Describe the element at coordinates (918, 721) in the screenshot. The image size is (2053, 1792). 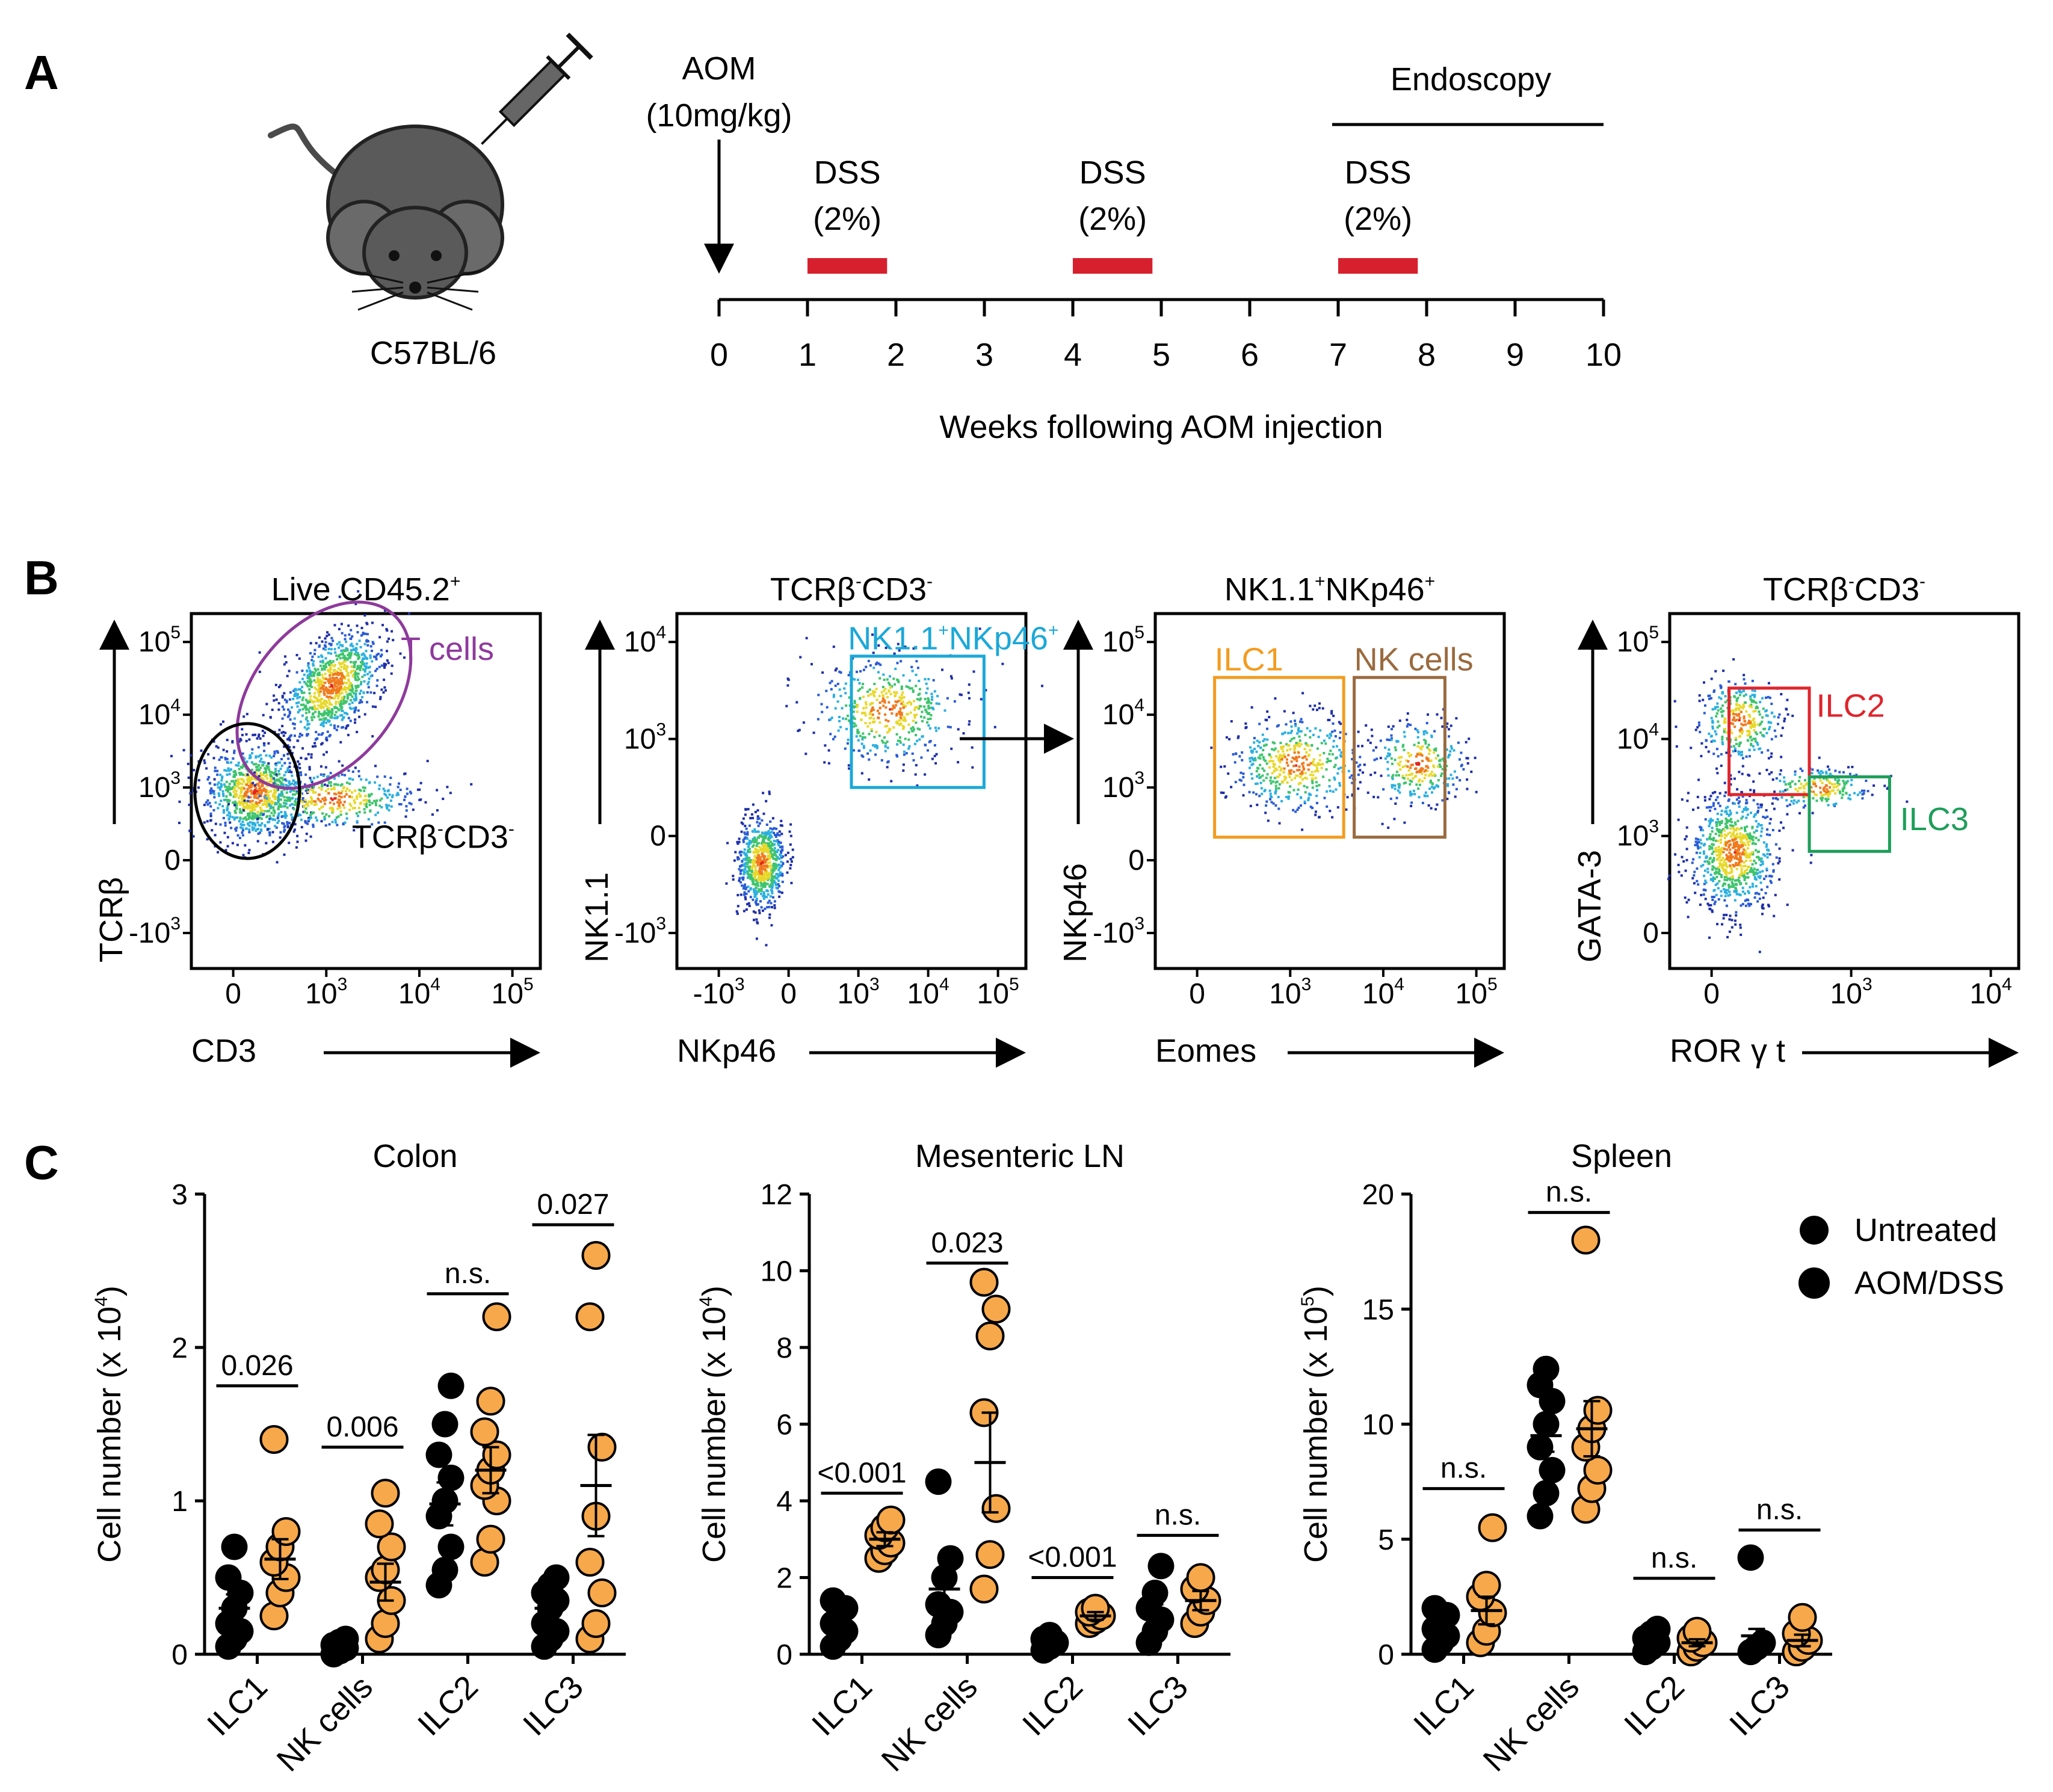
I see `gate-outline` at that location.